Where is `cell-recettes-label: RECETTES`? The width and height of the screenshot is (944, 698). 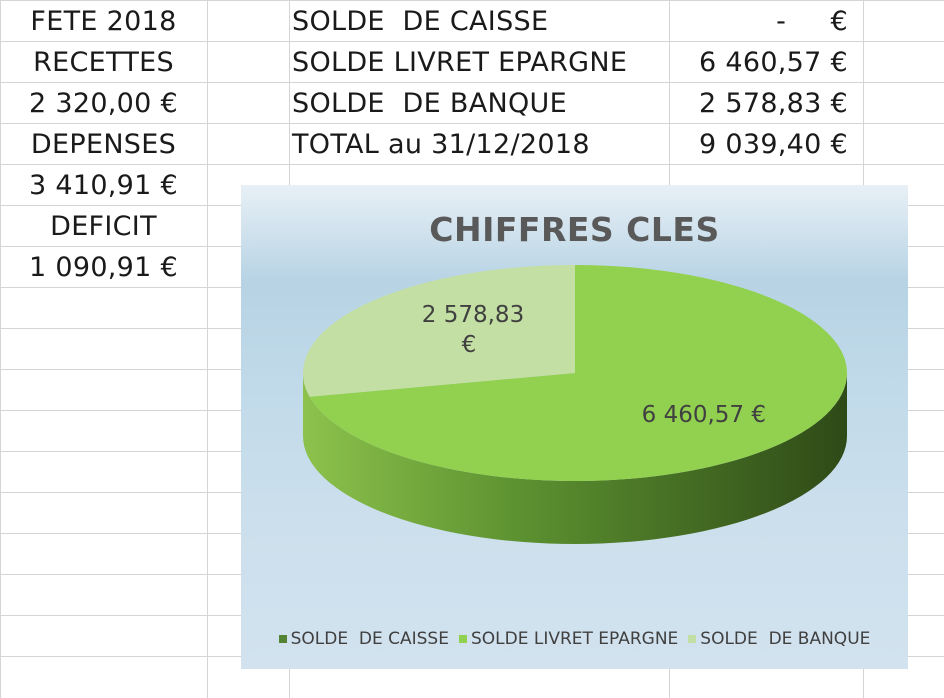 cell-recettes-label: RECETTES is located at coordinates (103, 62).